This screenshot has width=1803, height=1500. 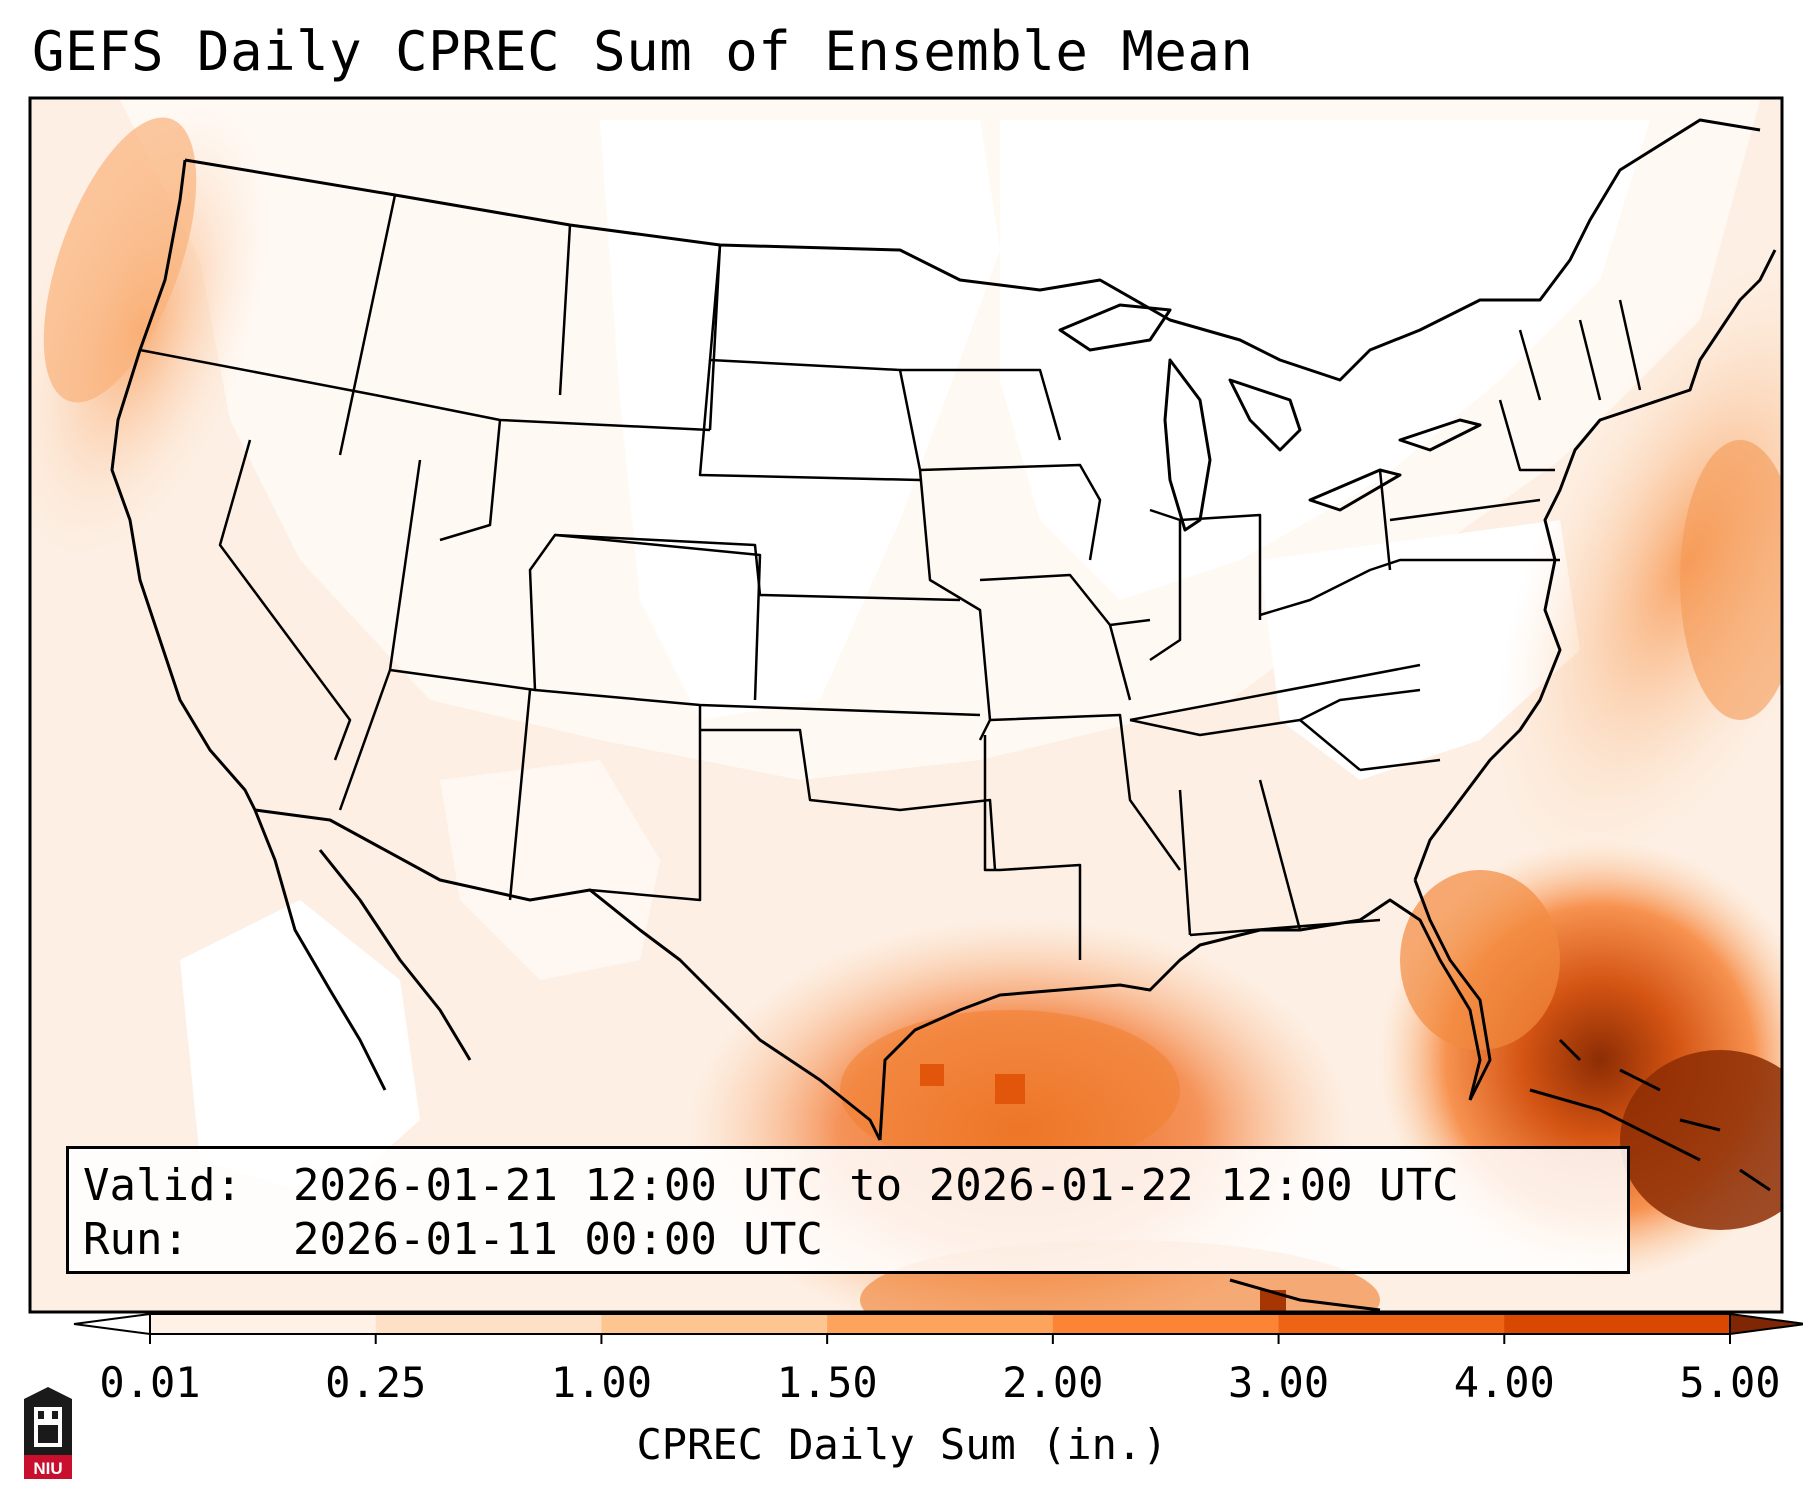 I want to click on colorbar, so click(x=938, y=1328).